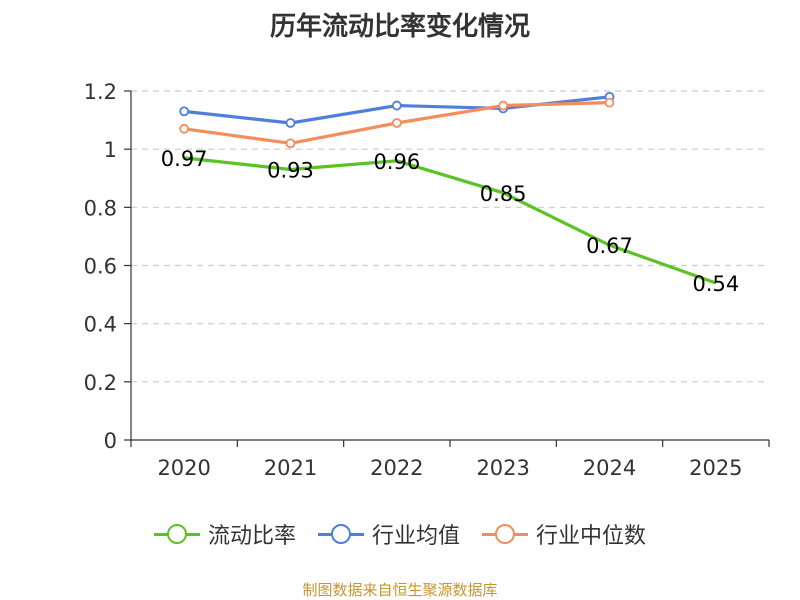 Image resolution: width=800 pixels, height=600 pixels. What do you see at coordinates (100, 92) in the screenshot?
I see `y-tick-label: 1.2` at bounding box center [100, 92].